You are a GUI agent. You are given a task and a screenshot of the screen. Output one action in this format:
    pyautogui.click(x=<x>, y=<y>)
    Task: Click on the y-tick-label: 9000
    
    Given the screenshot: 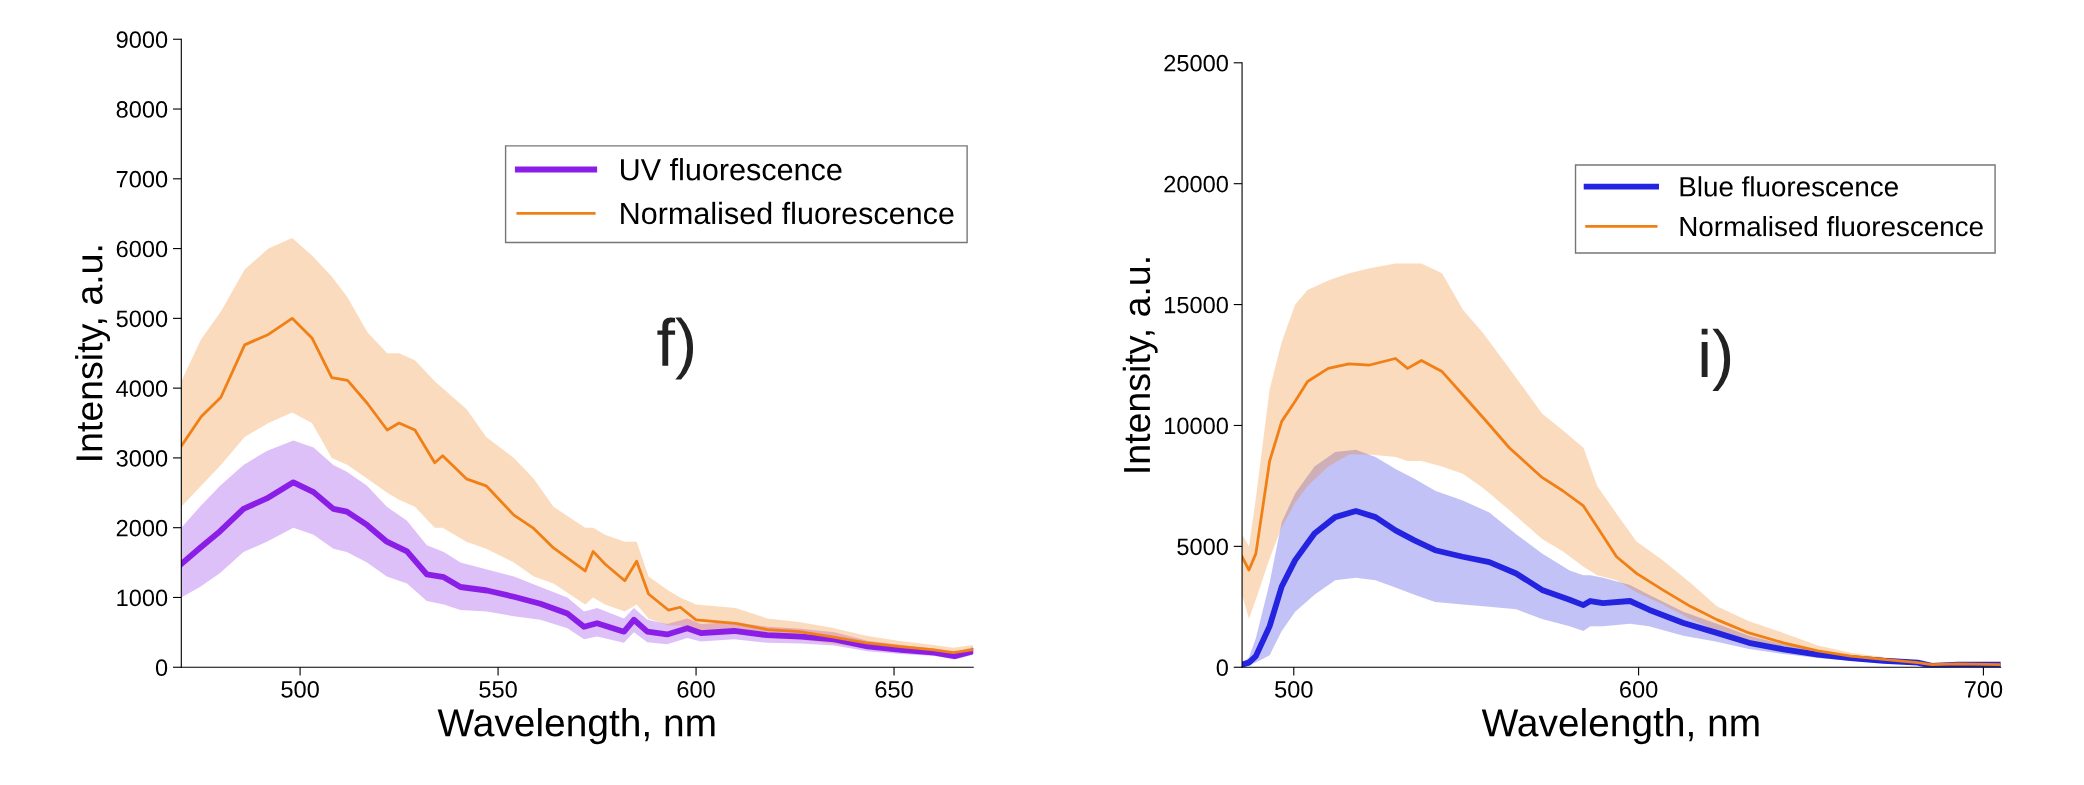 What is the action you would take?
    pyautogui.click(x=142, y=40)
    